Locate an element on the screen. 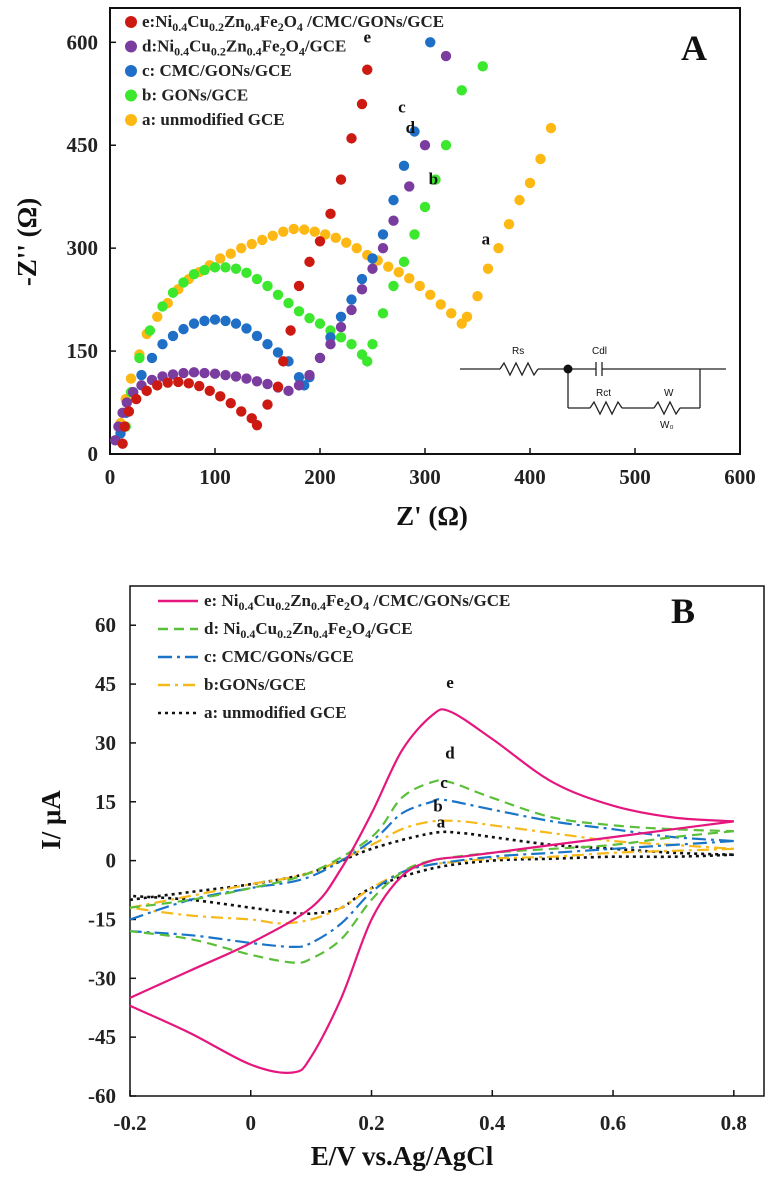 This screenshot has width=774, height=1183. circuit-node is located at coordinates (568, 369).